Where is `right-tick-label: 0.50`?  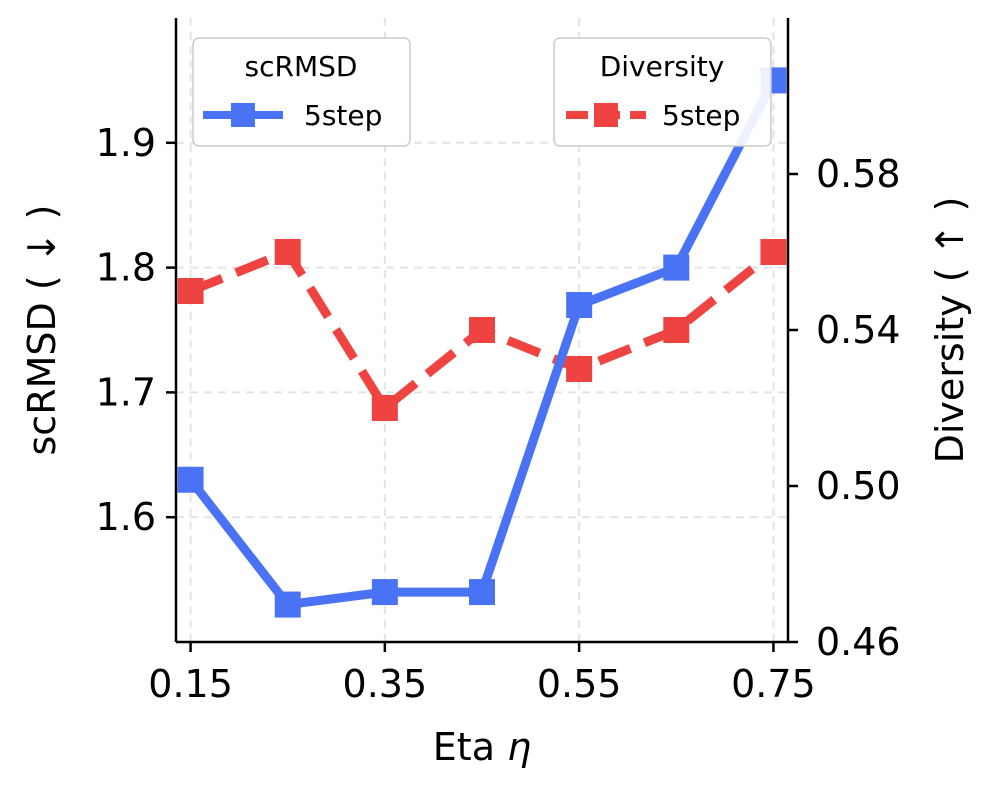
right-tick-label: 0.50 is located at coordinates (858, 486).